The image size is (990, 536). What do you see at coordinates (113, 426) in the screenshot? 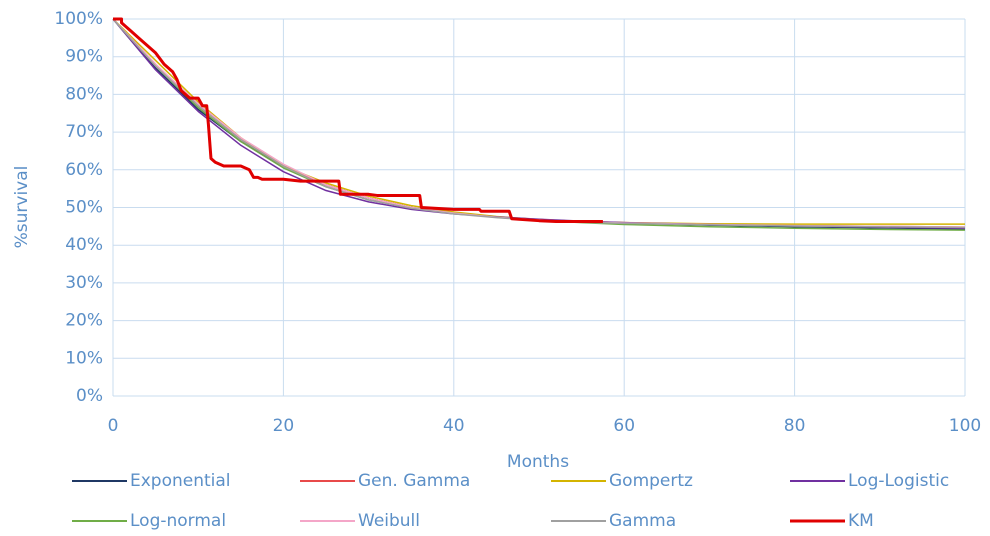
I see `x-tick-label: 0` at bounding box center [113, 426].